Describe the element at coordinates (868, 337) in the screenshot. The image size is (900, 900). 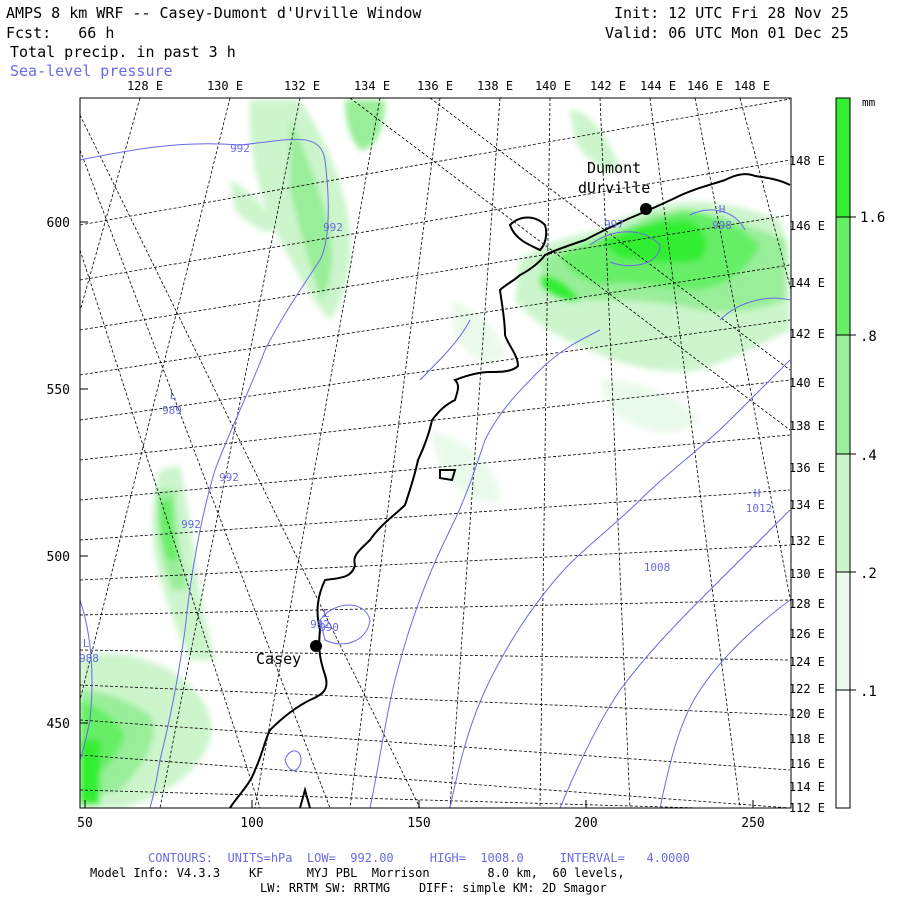
I see `colorbar-label: .8` at that location.